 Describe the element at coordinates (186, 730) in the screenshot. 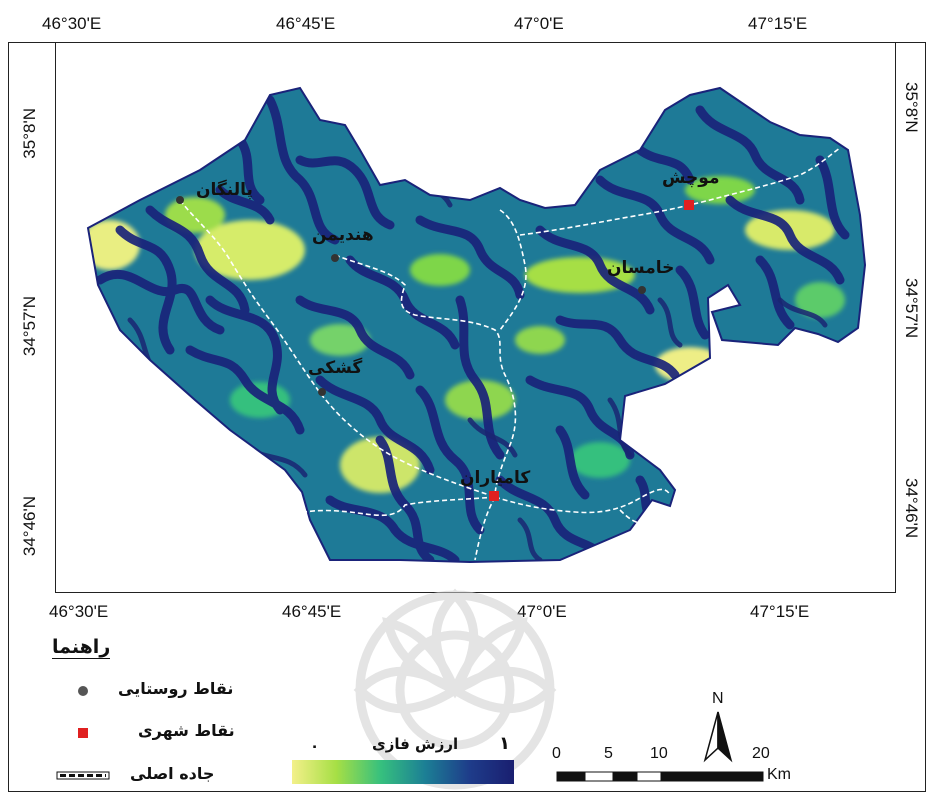

I see `legend-label-urban: نقاط شهری` at that location.